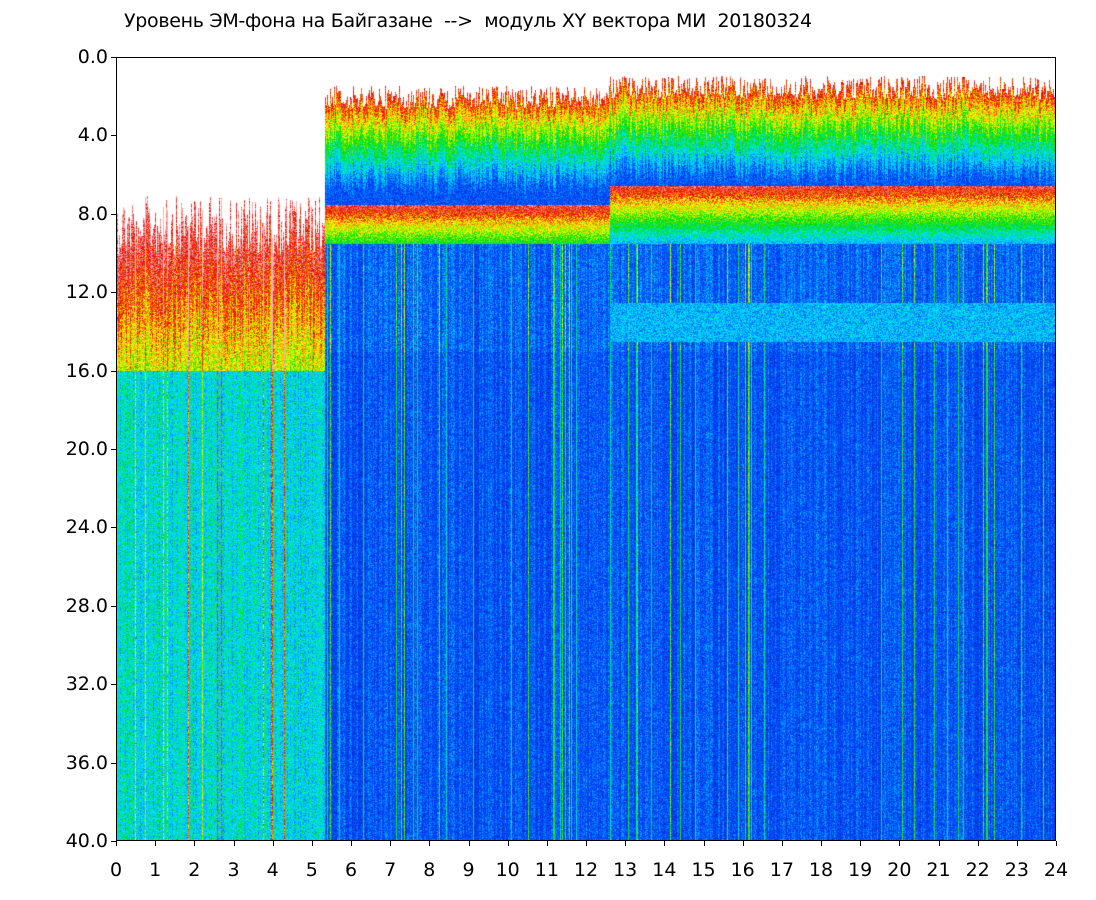  I want to click on x-tick-label: 22, so click(977, 870).